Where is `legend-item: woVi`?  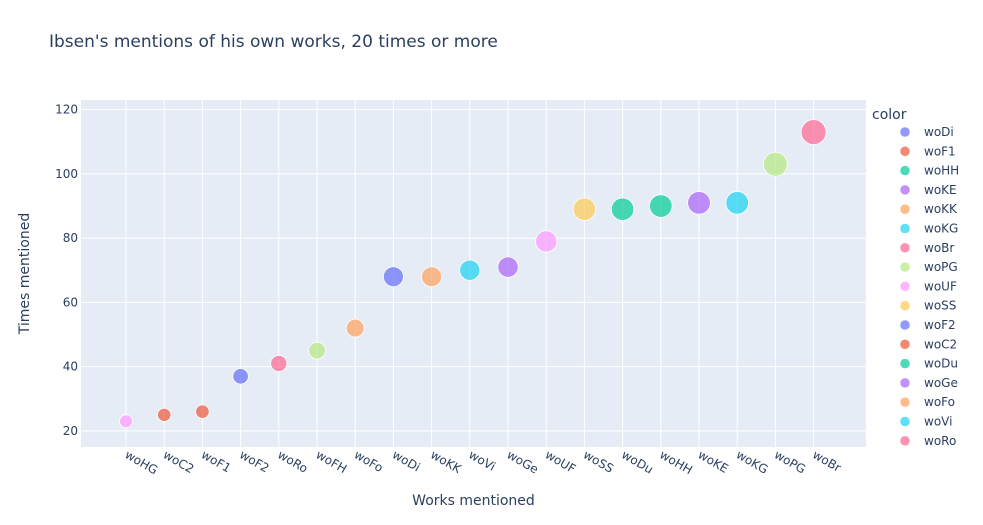
legend-item: woVi is located at coordinates (925, 422).